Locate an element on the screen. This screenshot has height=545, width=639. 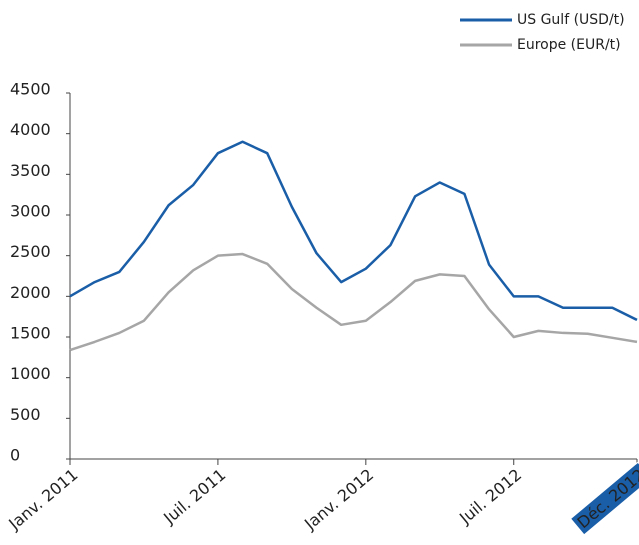
y-tick-label: 2000 is located at coordinates (30, 292).